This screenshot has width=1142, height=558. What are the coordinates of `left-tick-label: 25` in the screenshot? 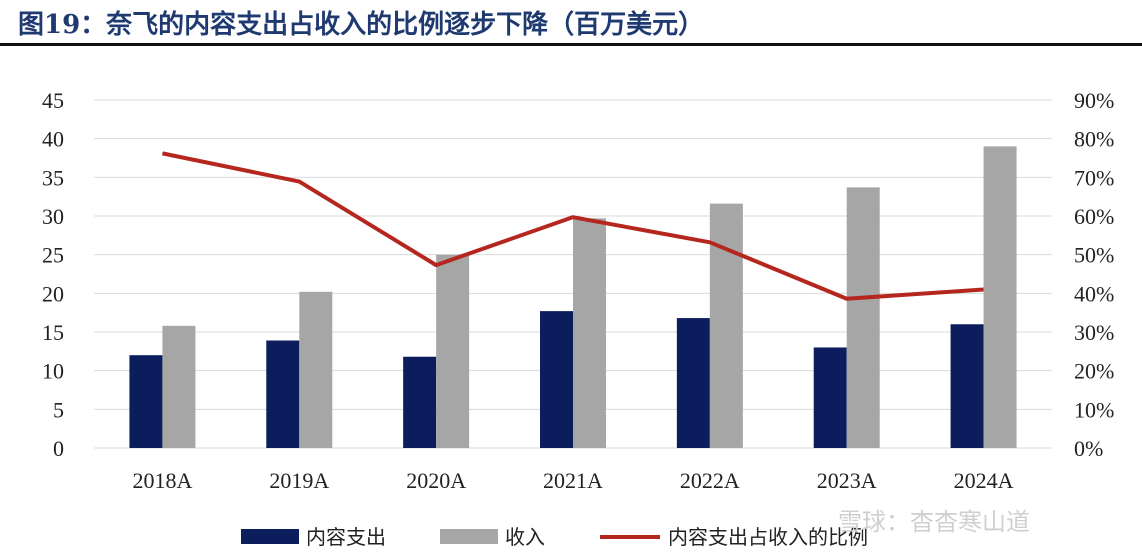 It's located at (53, 255).